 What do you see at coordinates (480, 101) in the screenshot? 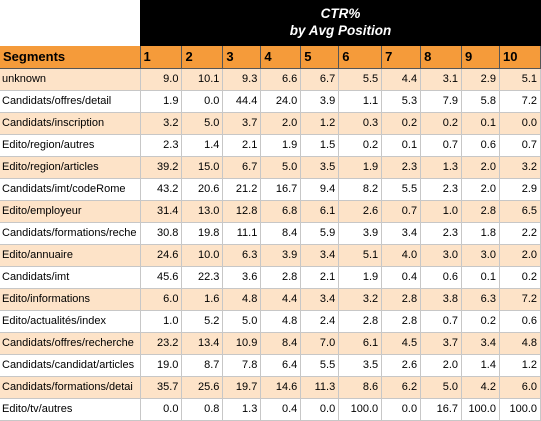
I see `ctr-value-cell: 5.8` at bounding box center [480, 101].